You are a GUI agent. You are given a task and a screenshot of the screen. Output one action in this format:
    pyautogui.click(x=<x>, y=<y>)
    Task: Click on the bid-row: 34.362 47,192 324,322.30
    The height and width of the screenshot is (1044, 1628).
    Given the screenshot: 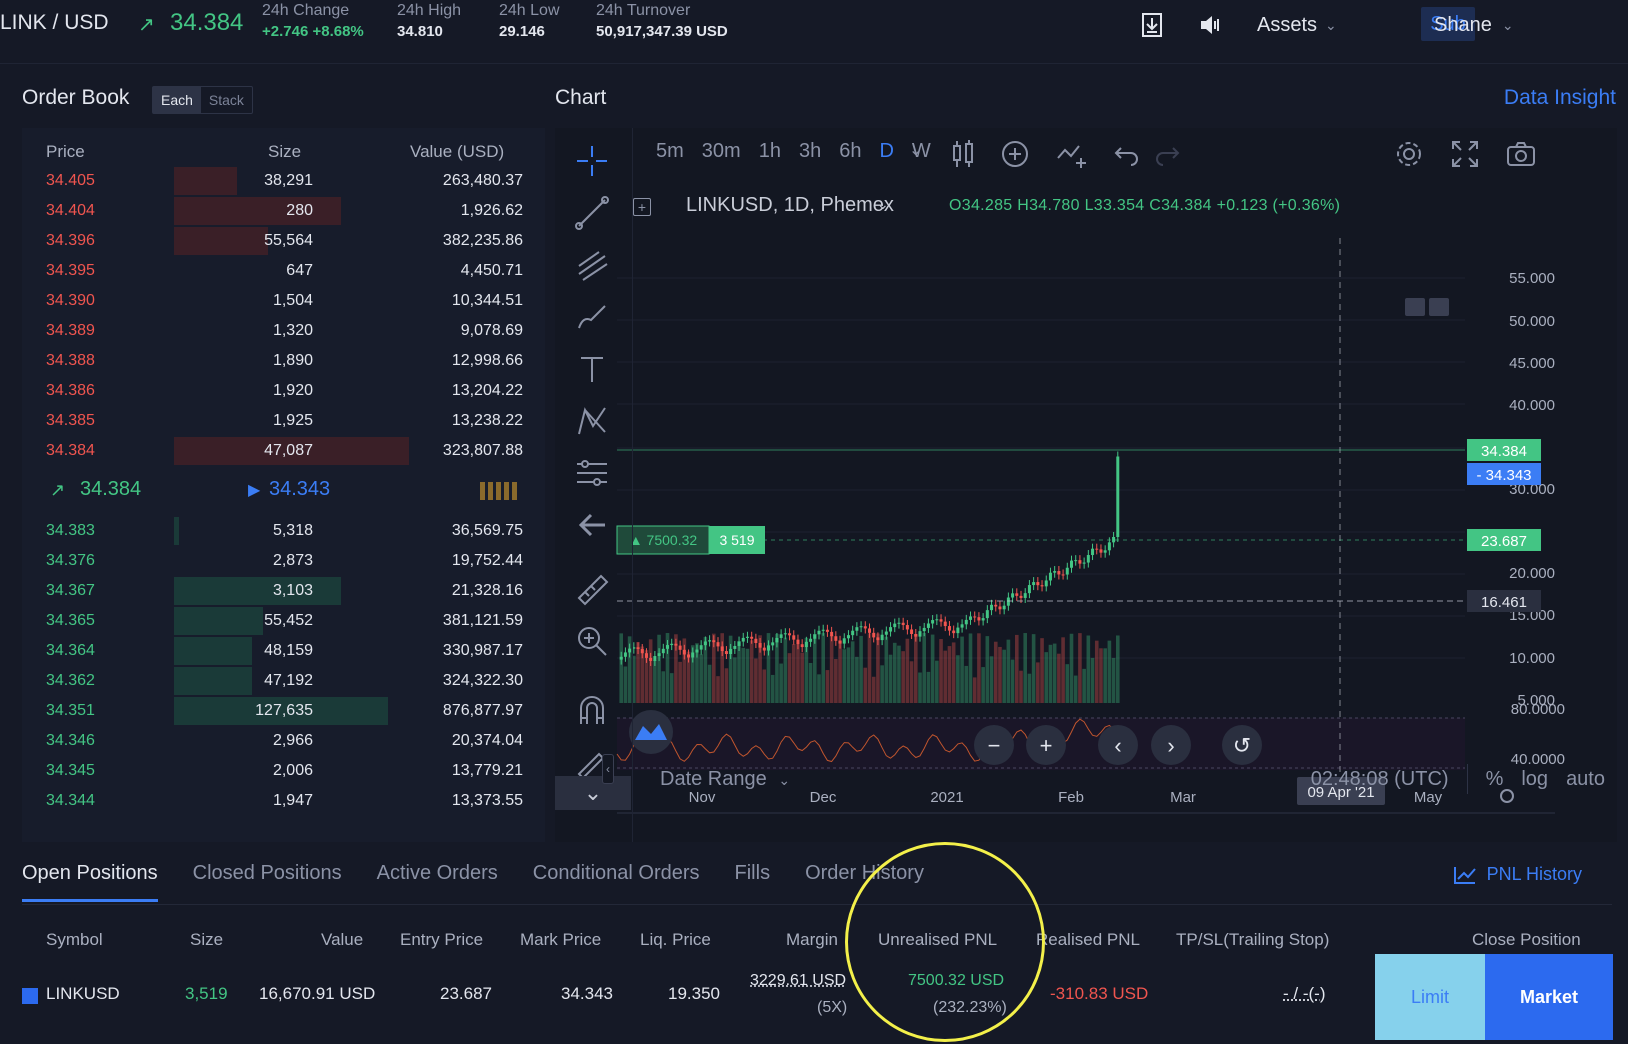 What is the action you would take?
    pyautogui.click(x=283, y=681)
    